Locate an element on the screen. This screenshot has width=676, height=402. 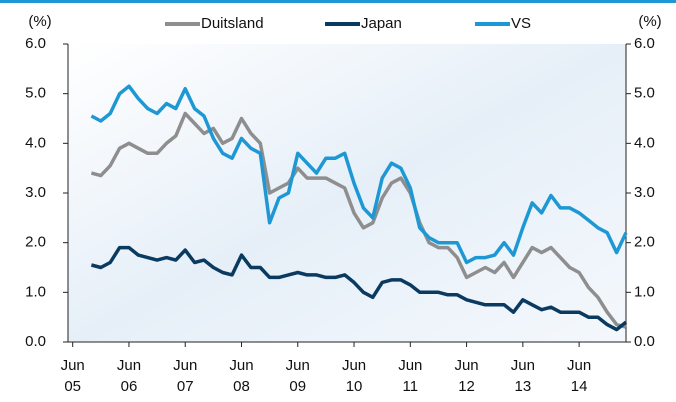
legend-label: Japan is located at coordinates (381, 23).